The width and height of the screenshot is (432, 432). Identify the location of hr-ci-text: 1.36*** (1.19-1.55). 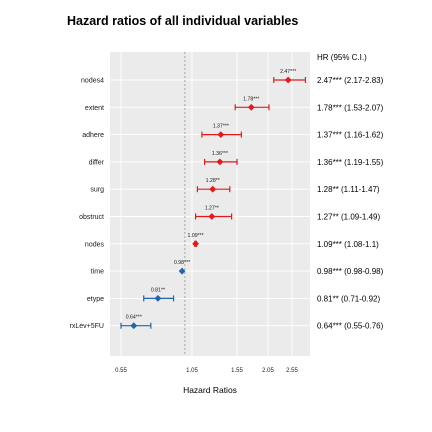
(350, 162).